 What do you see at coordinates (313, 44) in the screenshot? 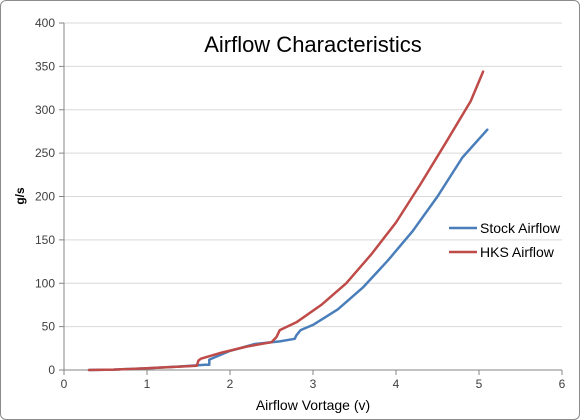
I see `chart-title: Airflow Characteristics` at bounding box center [313, 44].